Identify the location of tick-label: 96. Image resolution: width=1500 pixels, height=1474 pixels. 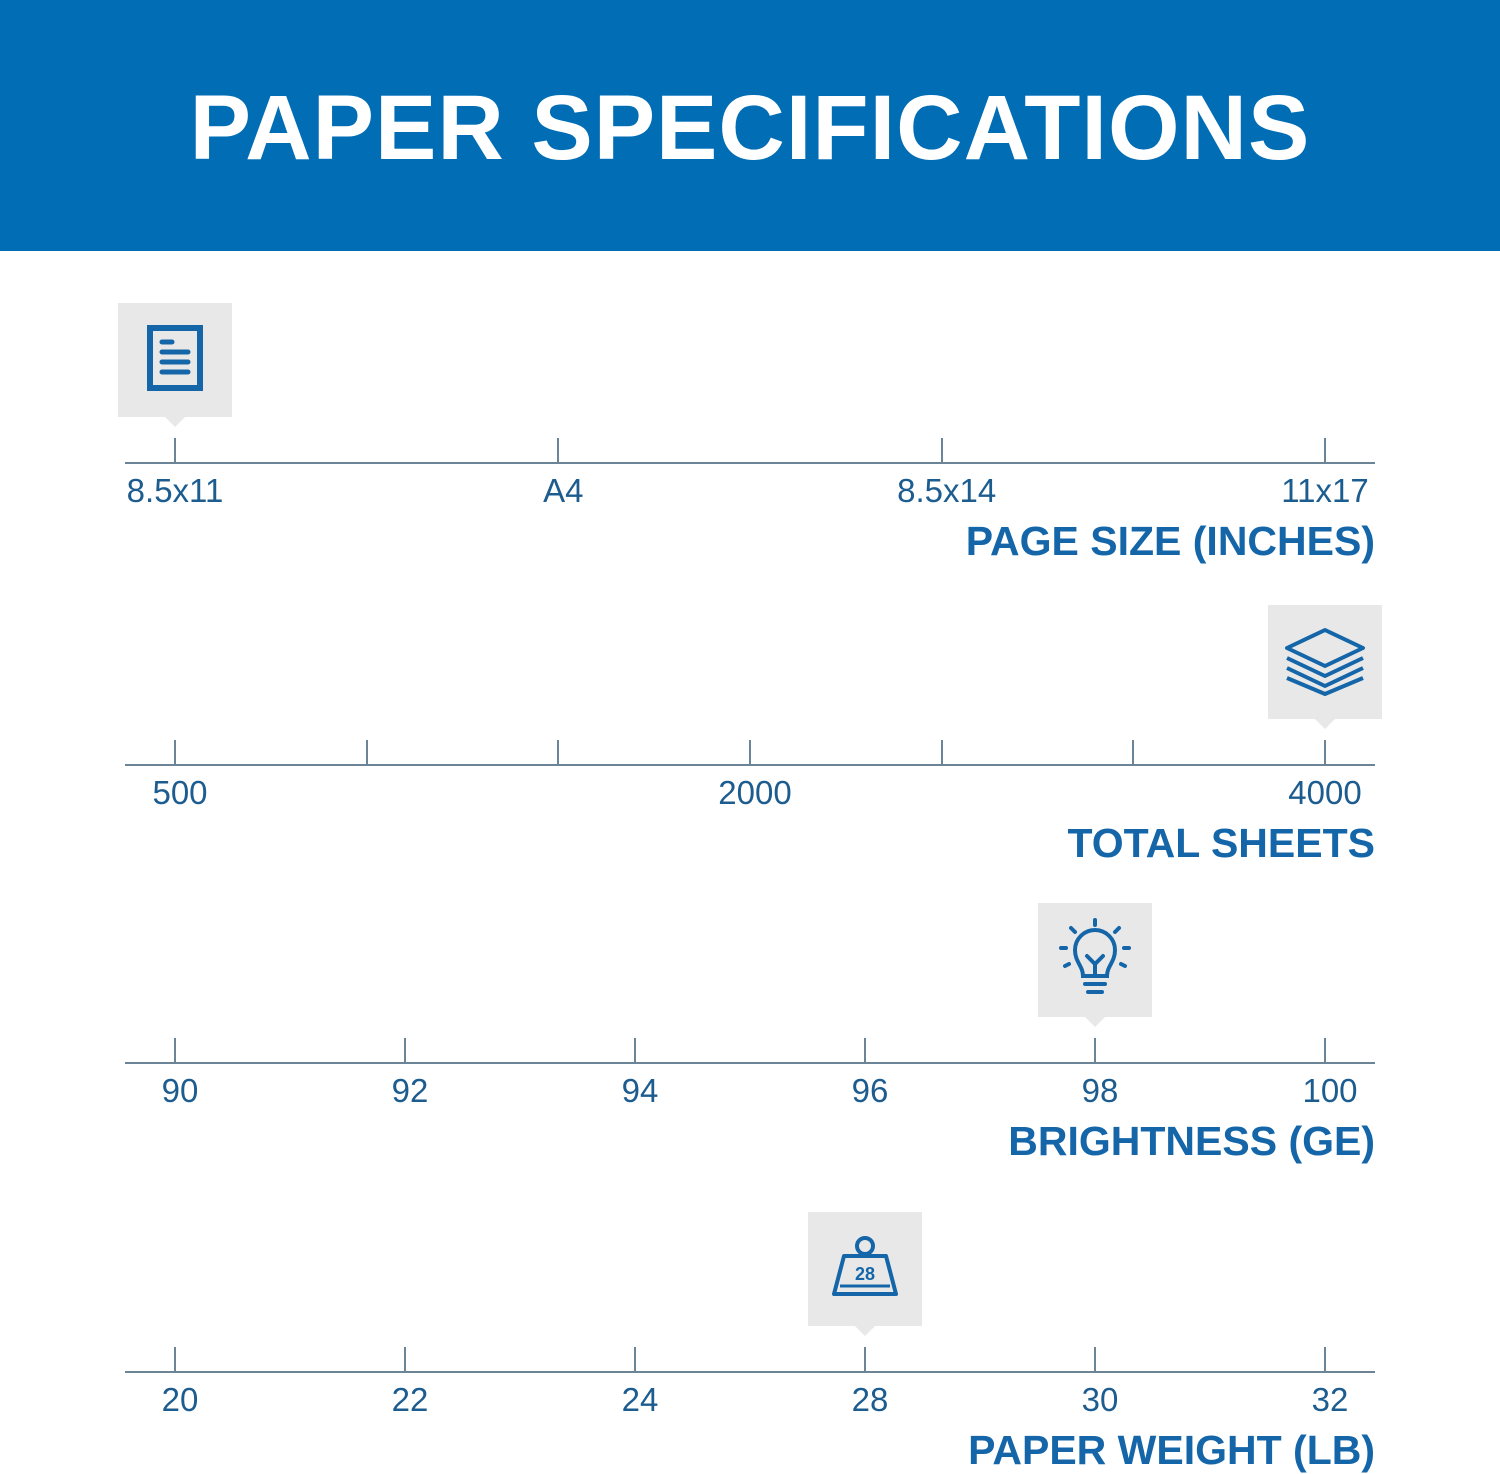
(870, 1090).